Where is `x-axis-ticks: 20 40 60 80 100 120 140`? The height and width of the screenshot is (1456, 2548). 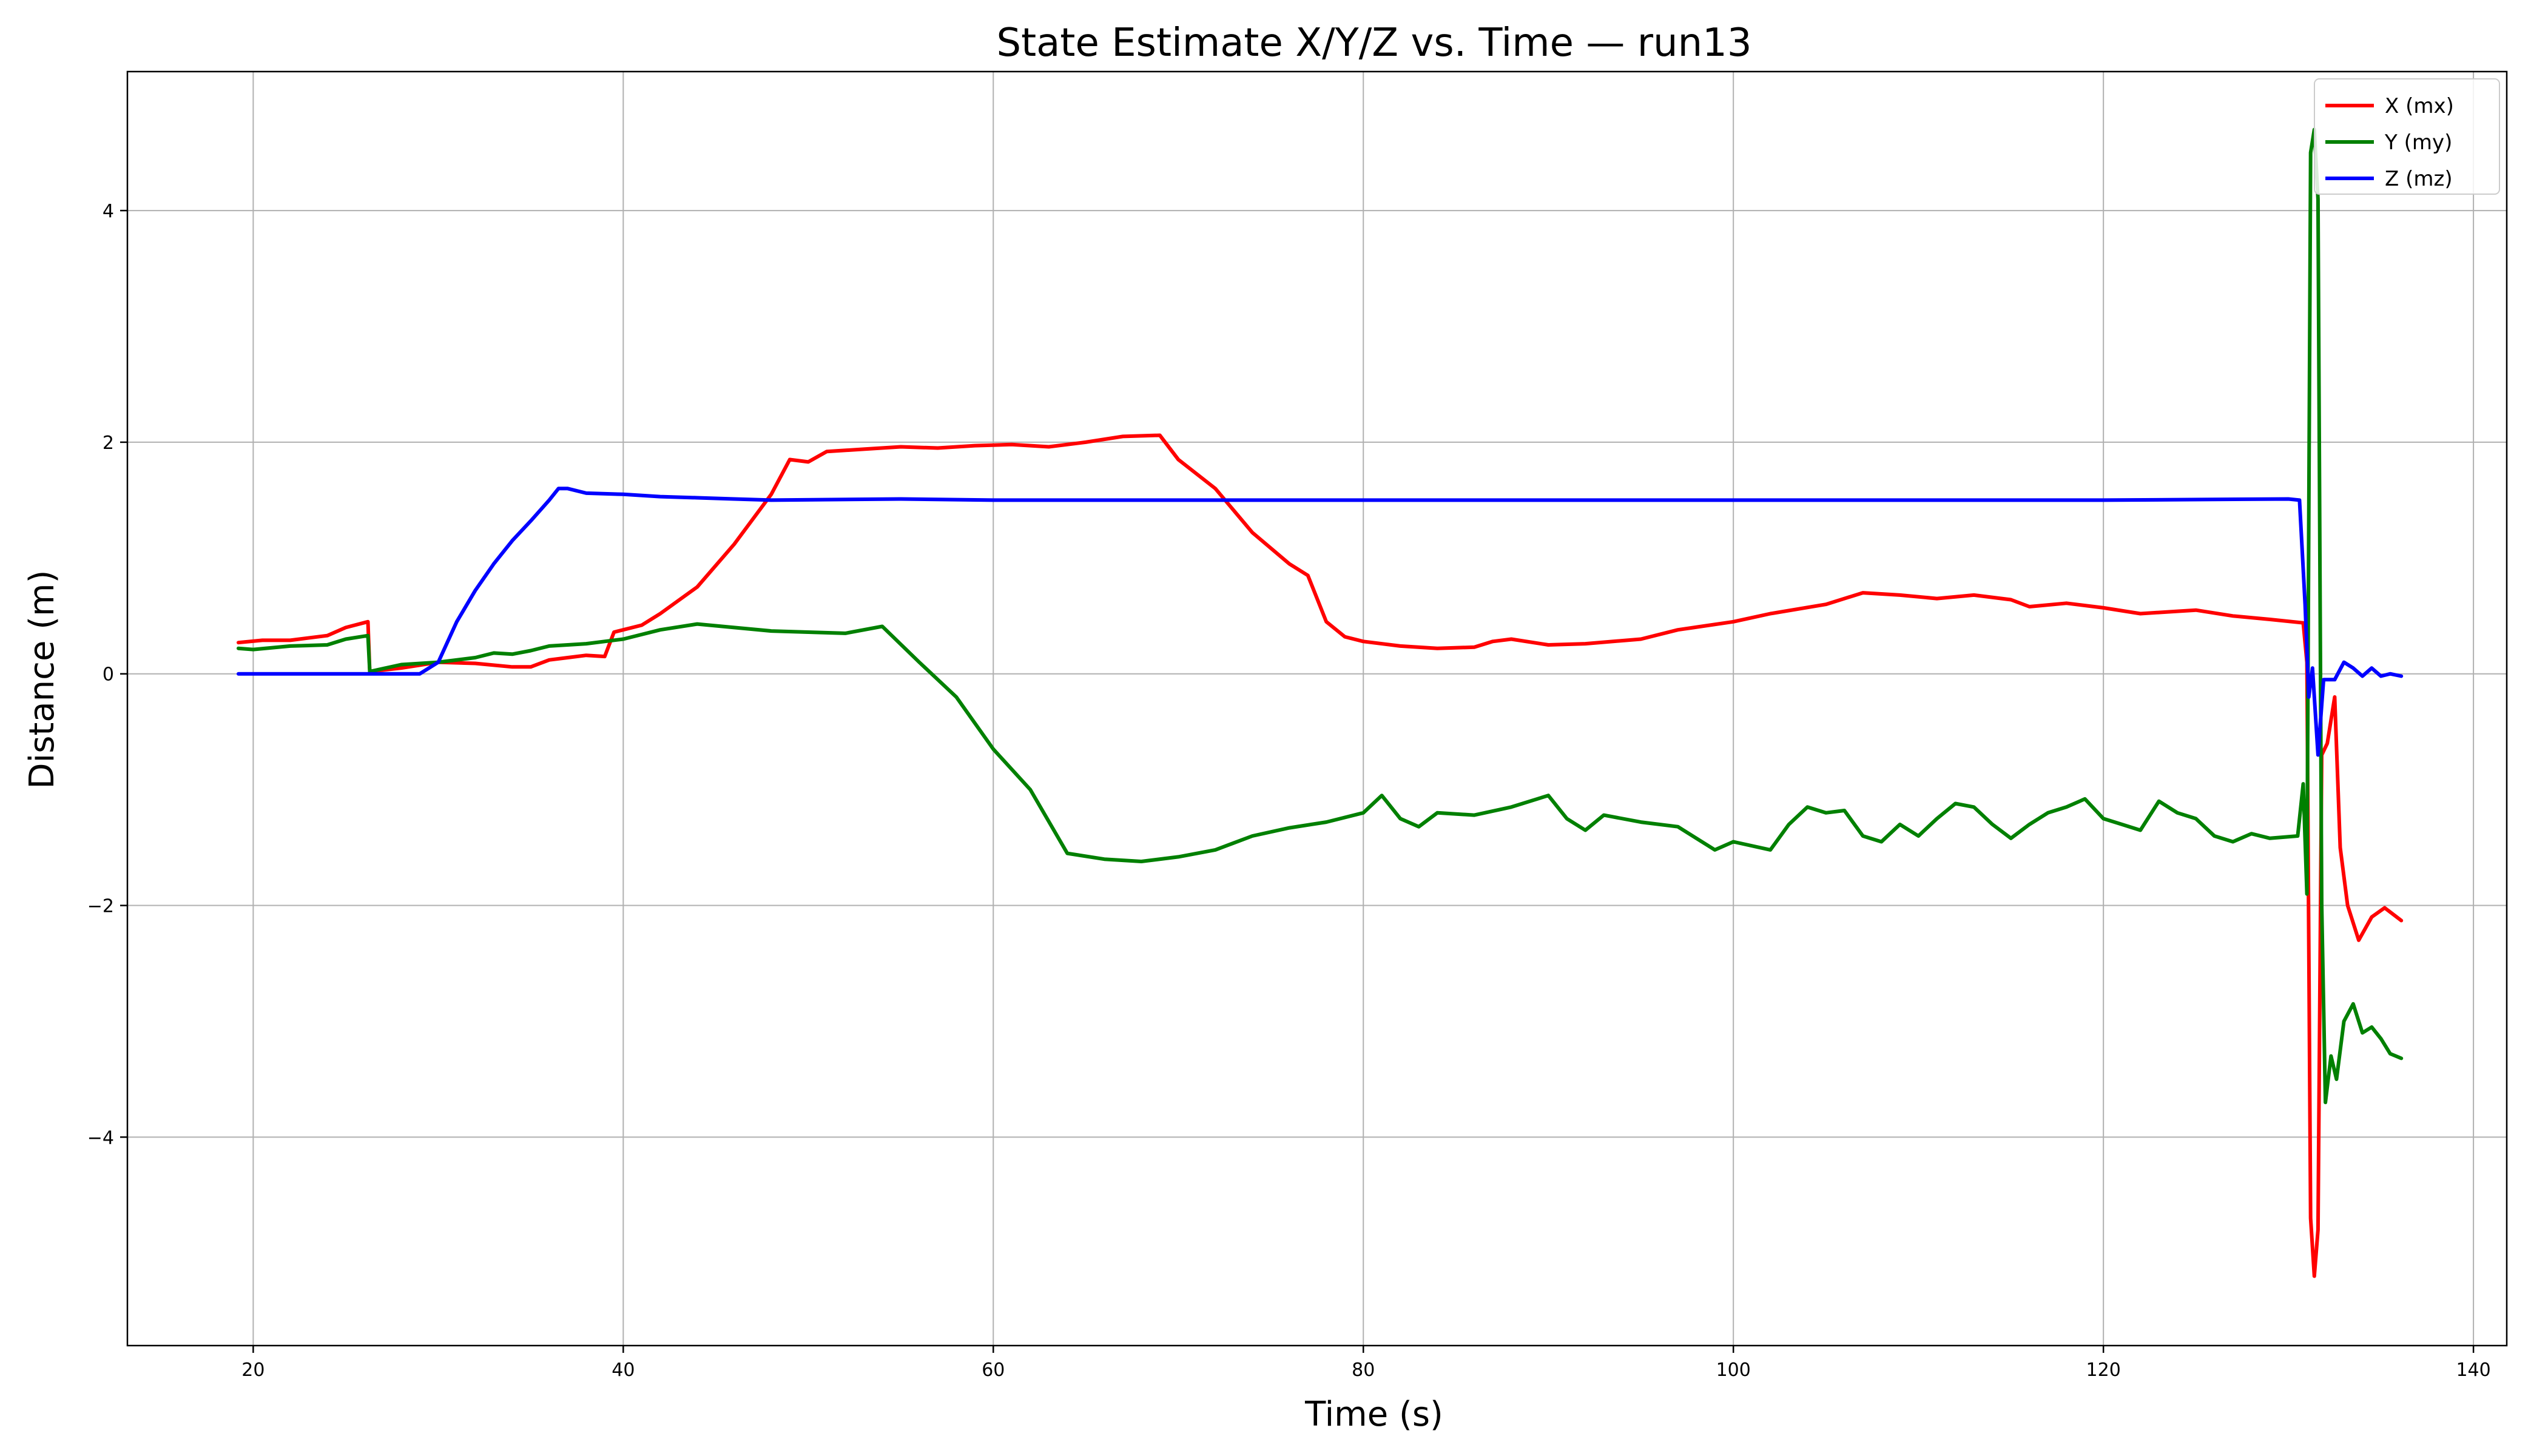
x-axis-ticks: 20 40 60 80 100 120 140 is located at coordinates (1366, 1363).